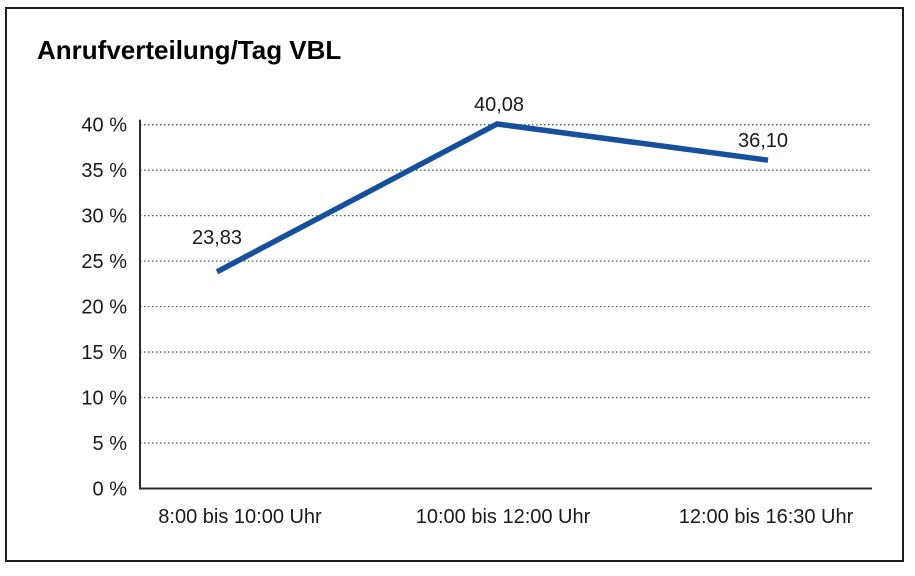 Image resolution: width=915 pixels, height=576 pixels. What do you see at coordinates (104, 399) in the screenshot?
I see `y-tick-label: 10 %` at bounding box center [104, 399].